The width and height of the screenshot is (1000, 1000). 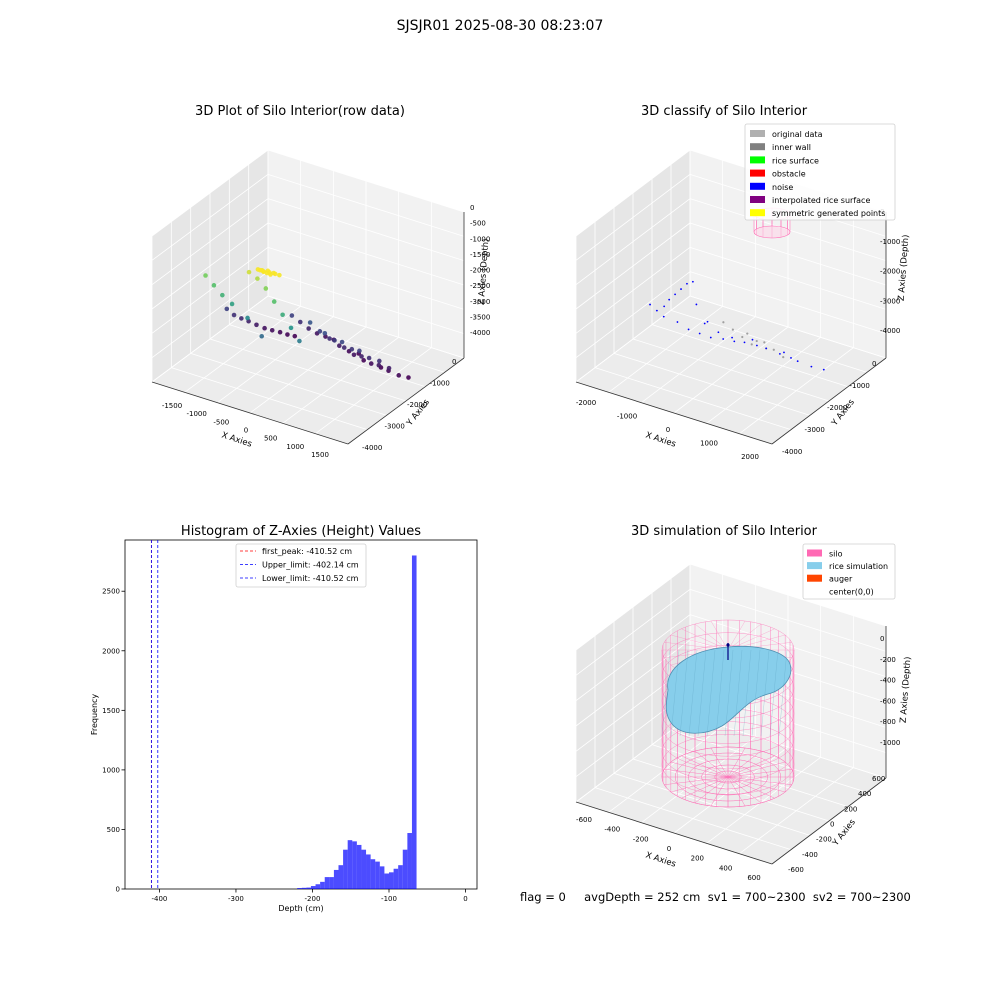 What do you see at coordinates (480, 302) in the screenshot?
I see `p1-z-tick-label: -3000` at bounding box center [480, 302].